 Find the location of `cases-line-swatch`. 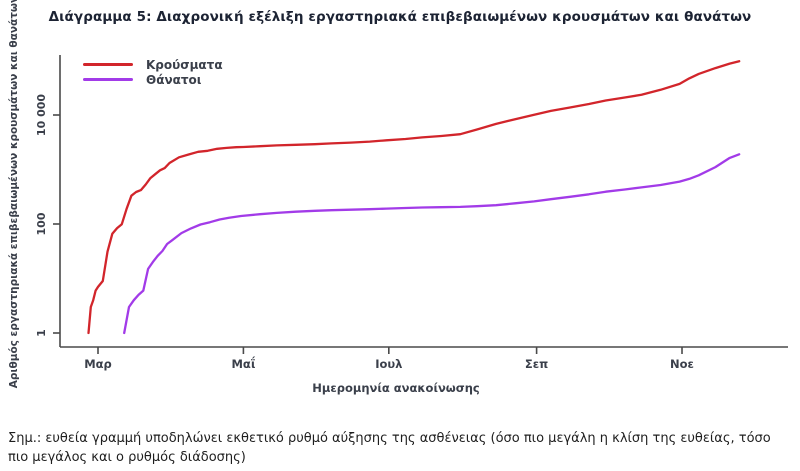

cases-line-swatch is located at coordinates (108, 64).